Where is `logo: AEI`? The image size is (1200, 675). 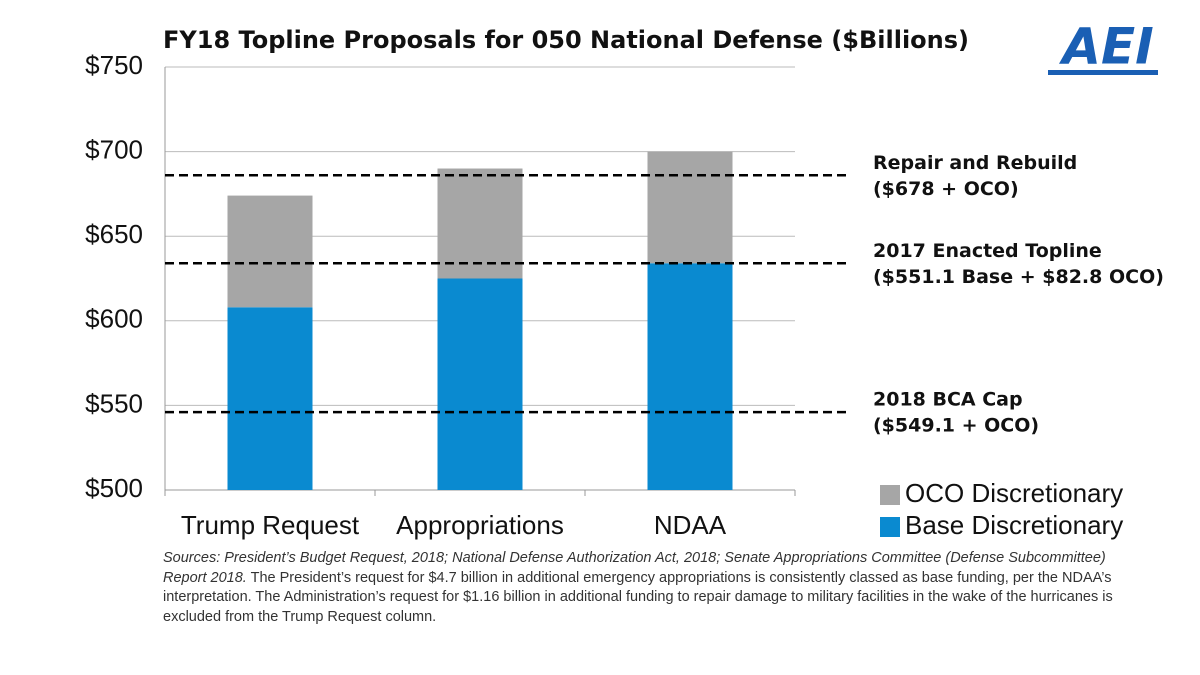
logo: AEI is located at coordinates (1105, 47).